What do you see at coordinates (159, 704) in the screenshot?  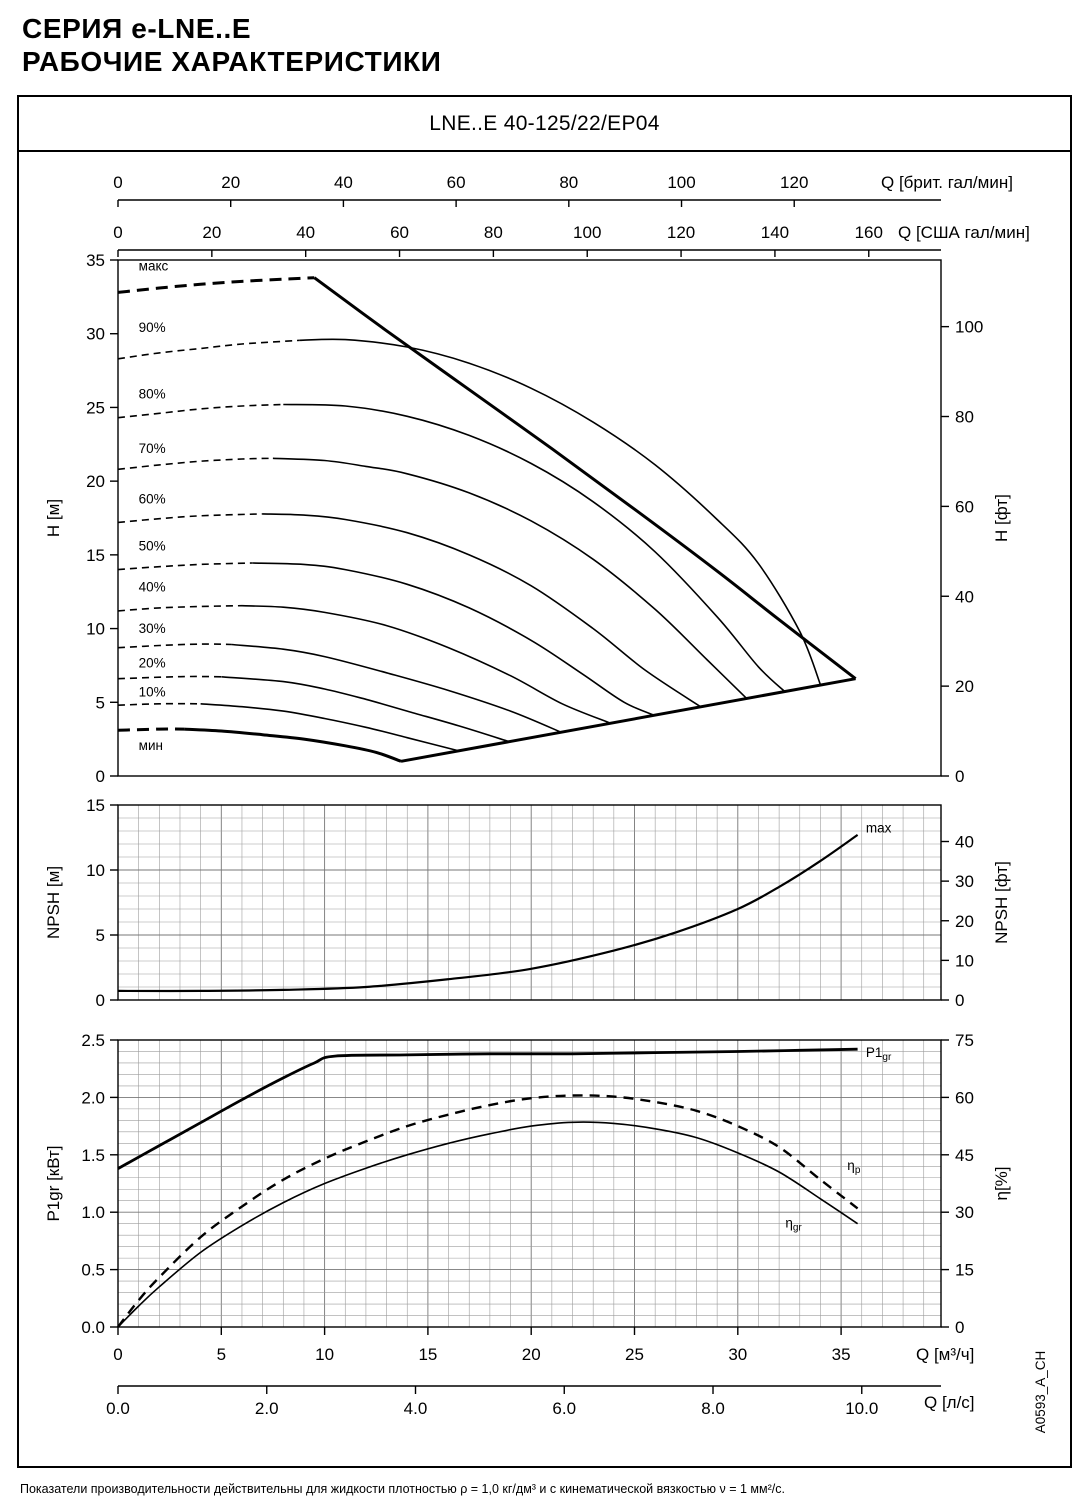 I see `curve-speed-10-dashed` at bounding box center [159, 704].